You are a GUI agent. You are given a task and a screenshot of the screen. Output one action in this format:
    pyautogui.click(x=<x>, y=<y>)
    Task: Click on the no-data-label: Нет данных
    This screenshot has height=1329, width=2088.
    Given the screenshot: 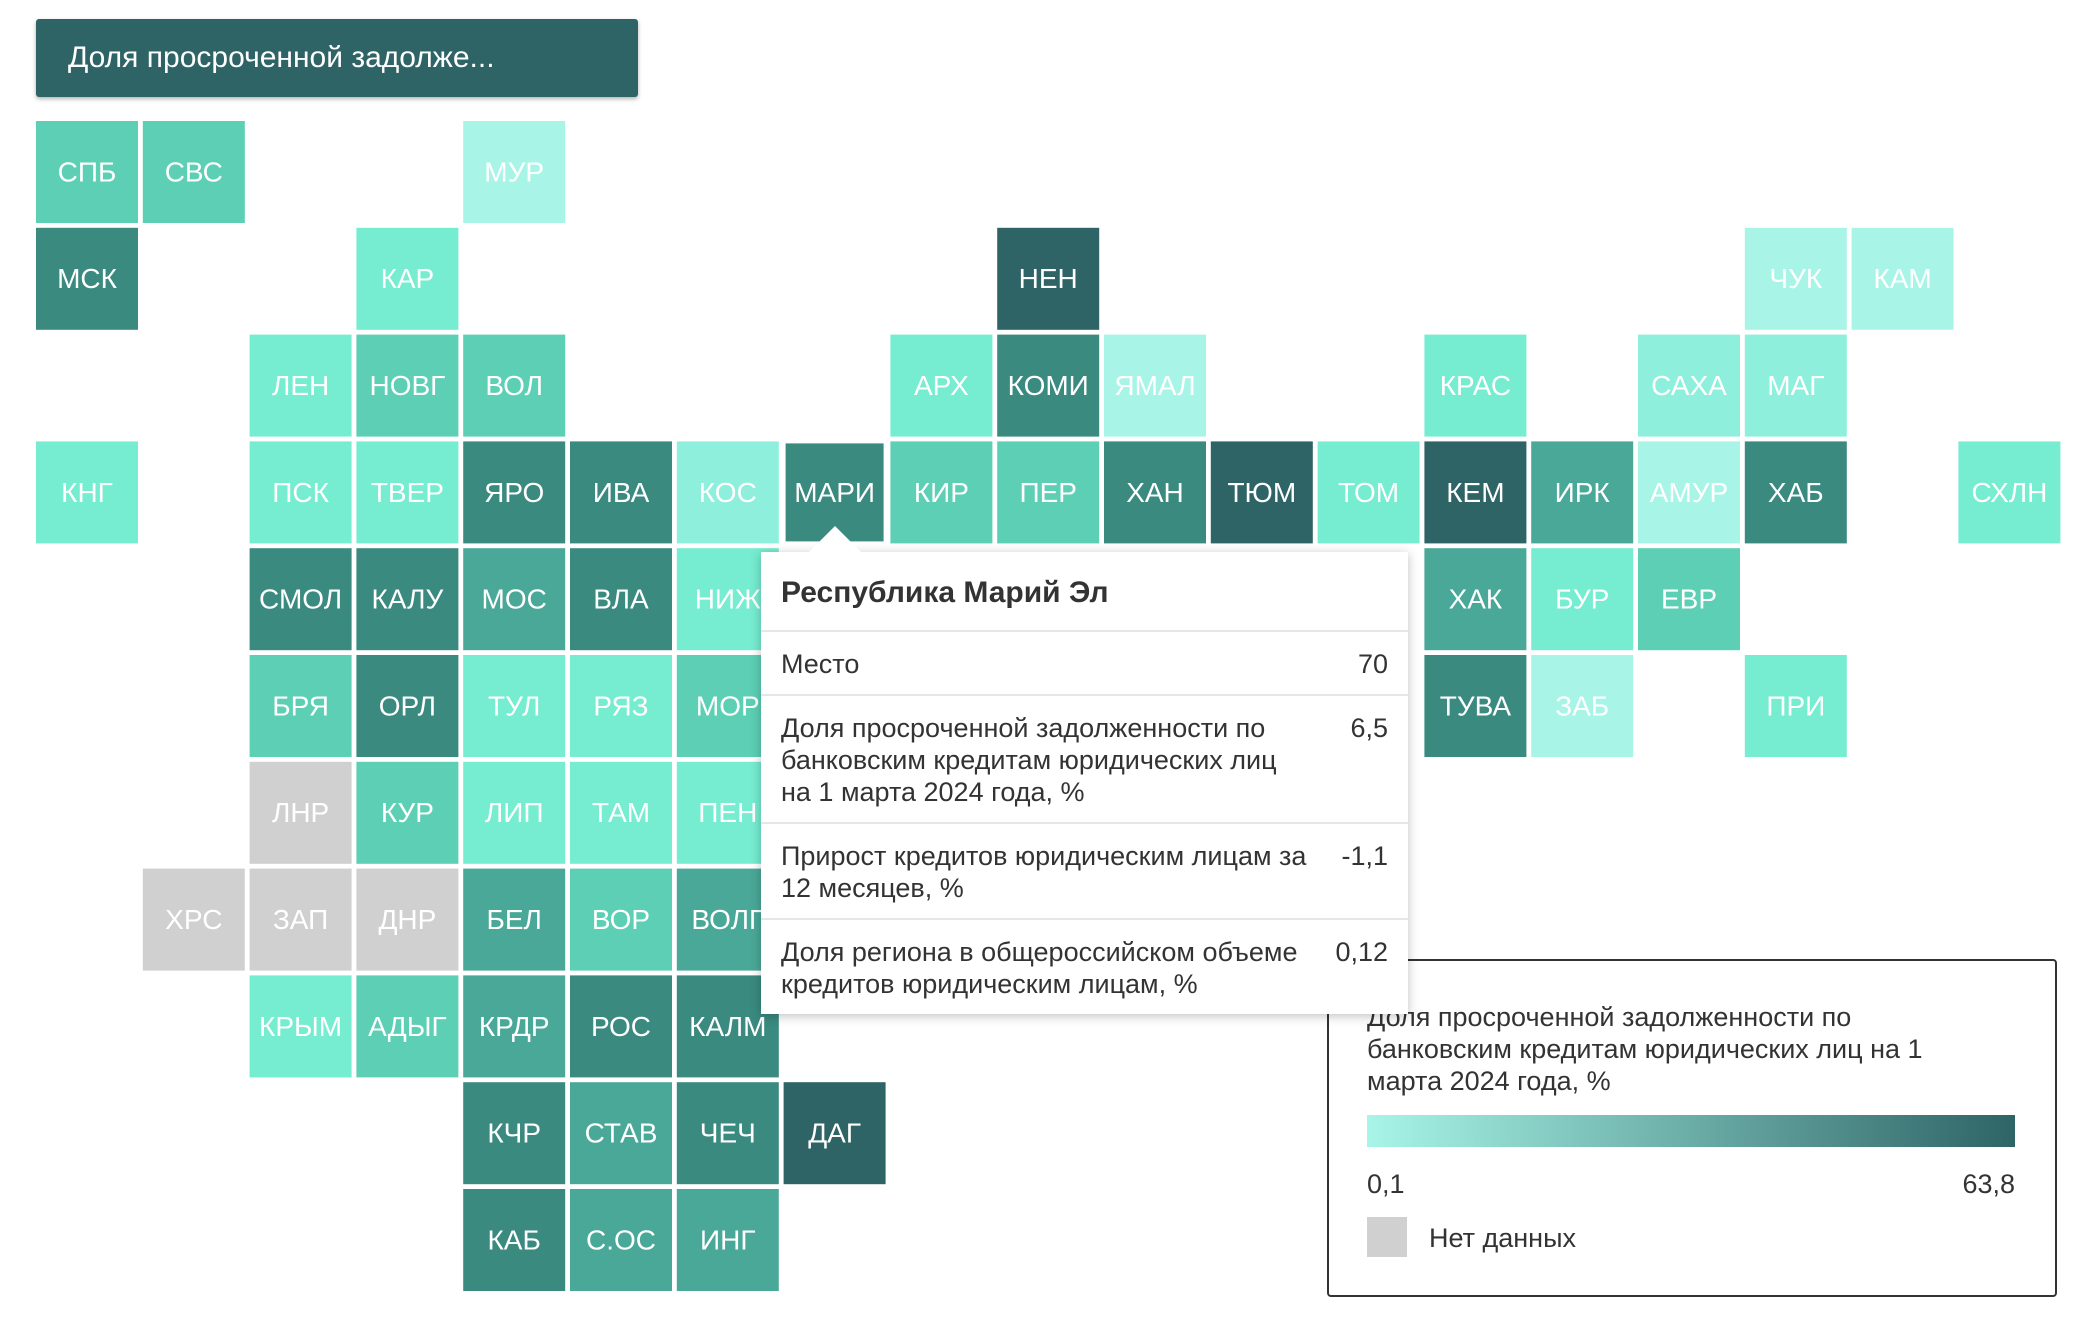 What is the action you would take?
    pyautogui.click(x=1502, y=1238)
    